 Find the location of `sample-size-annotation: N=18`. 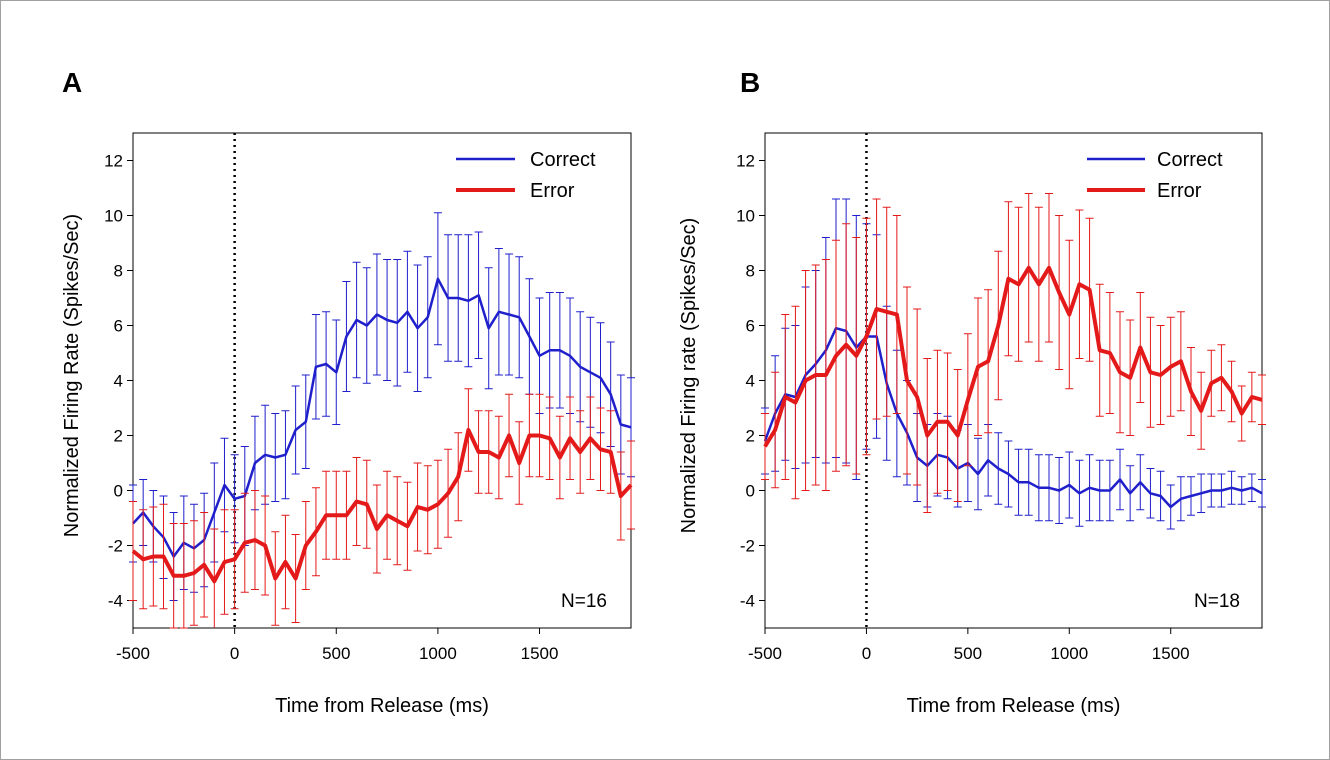

sample-size-annotation: N=18 is located at coordinates (1217, 601).